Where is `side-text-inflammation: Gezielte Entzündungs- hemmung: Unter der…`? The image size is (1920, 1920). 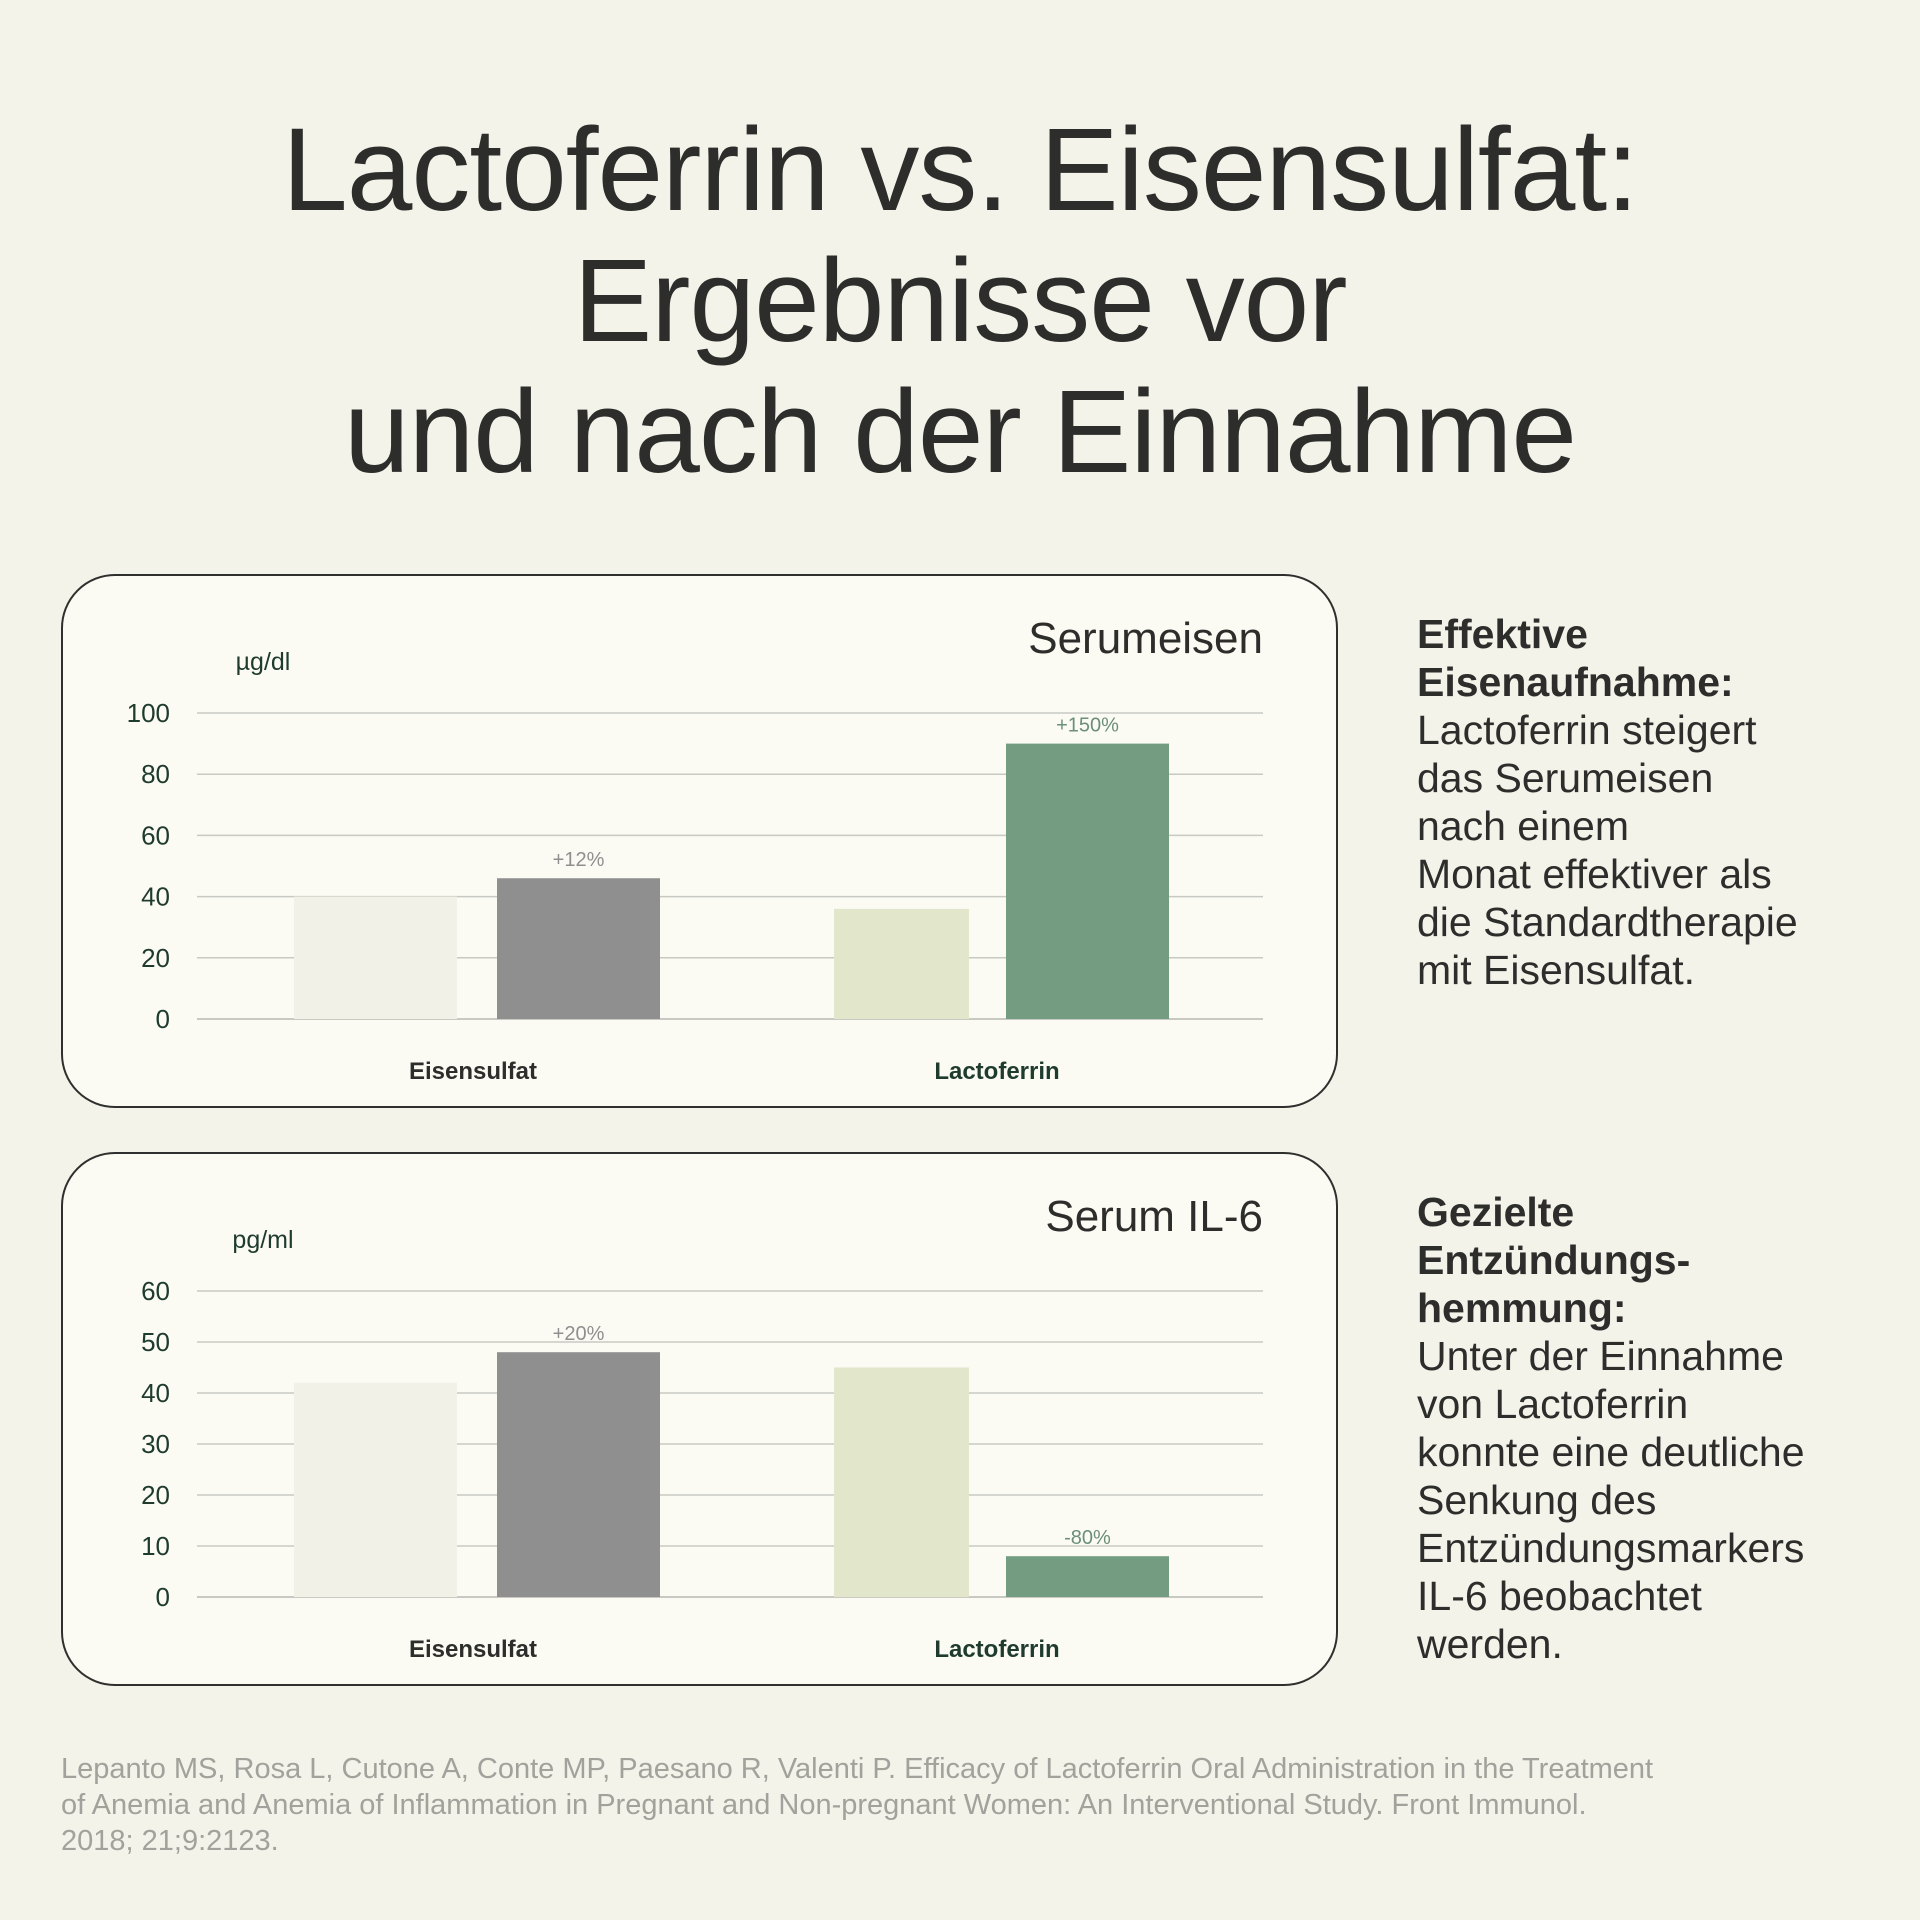
side-text-inflammation: Gezielte Entzündungs- hemmung: Unter der… is located at coordinates (1652, 1428).